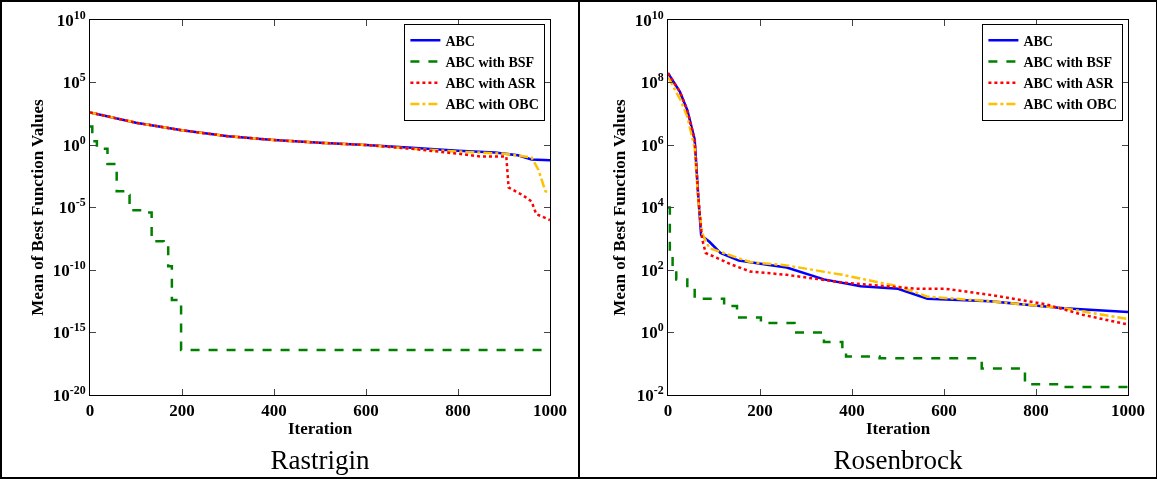 This screenshot has height=479, width=1157. Describe the element at coordinates (69, 268) in the screenshot. I see `y-tick-label: 10$^{-10}$` at that location.